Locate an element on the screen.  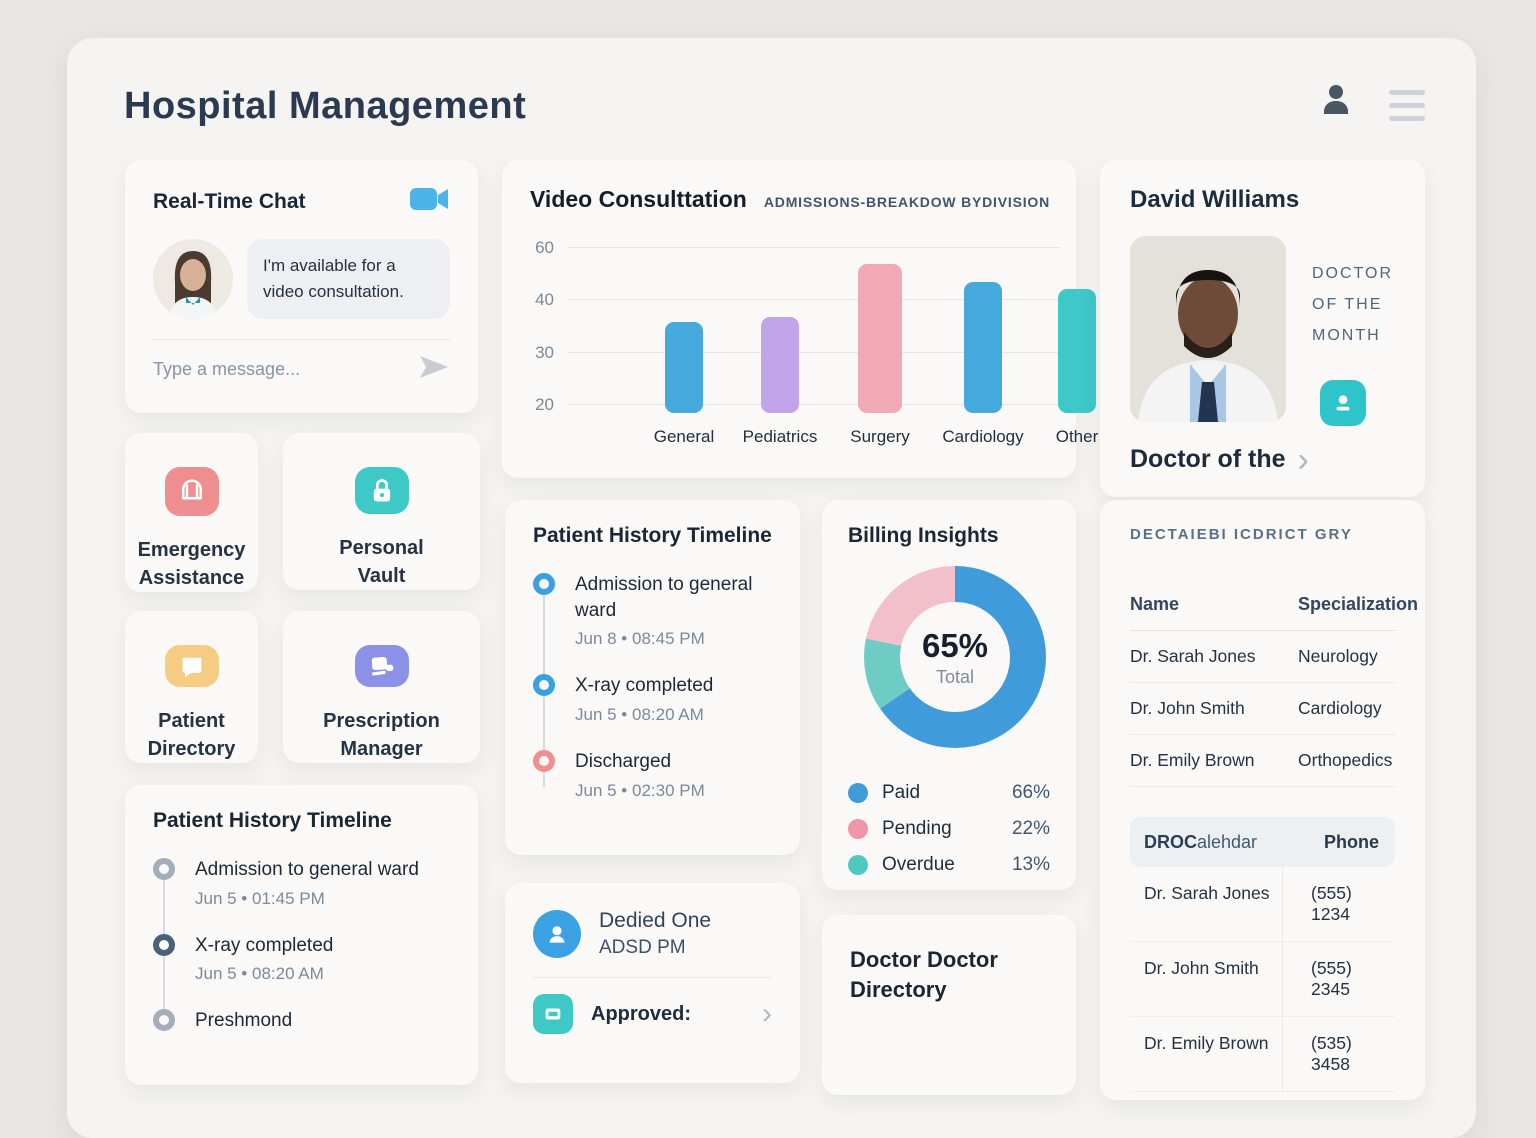
bar-cardiology is located at coordinates (983, 347).